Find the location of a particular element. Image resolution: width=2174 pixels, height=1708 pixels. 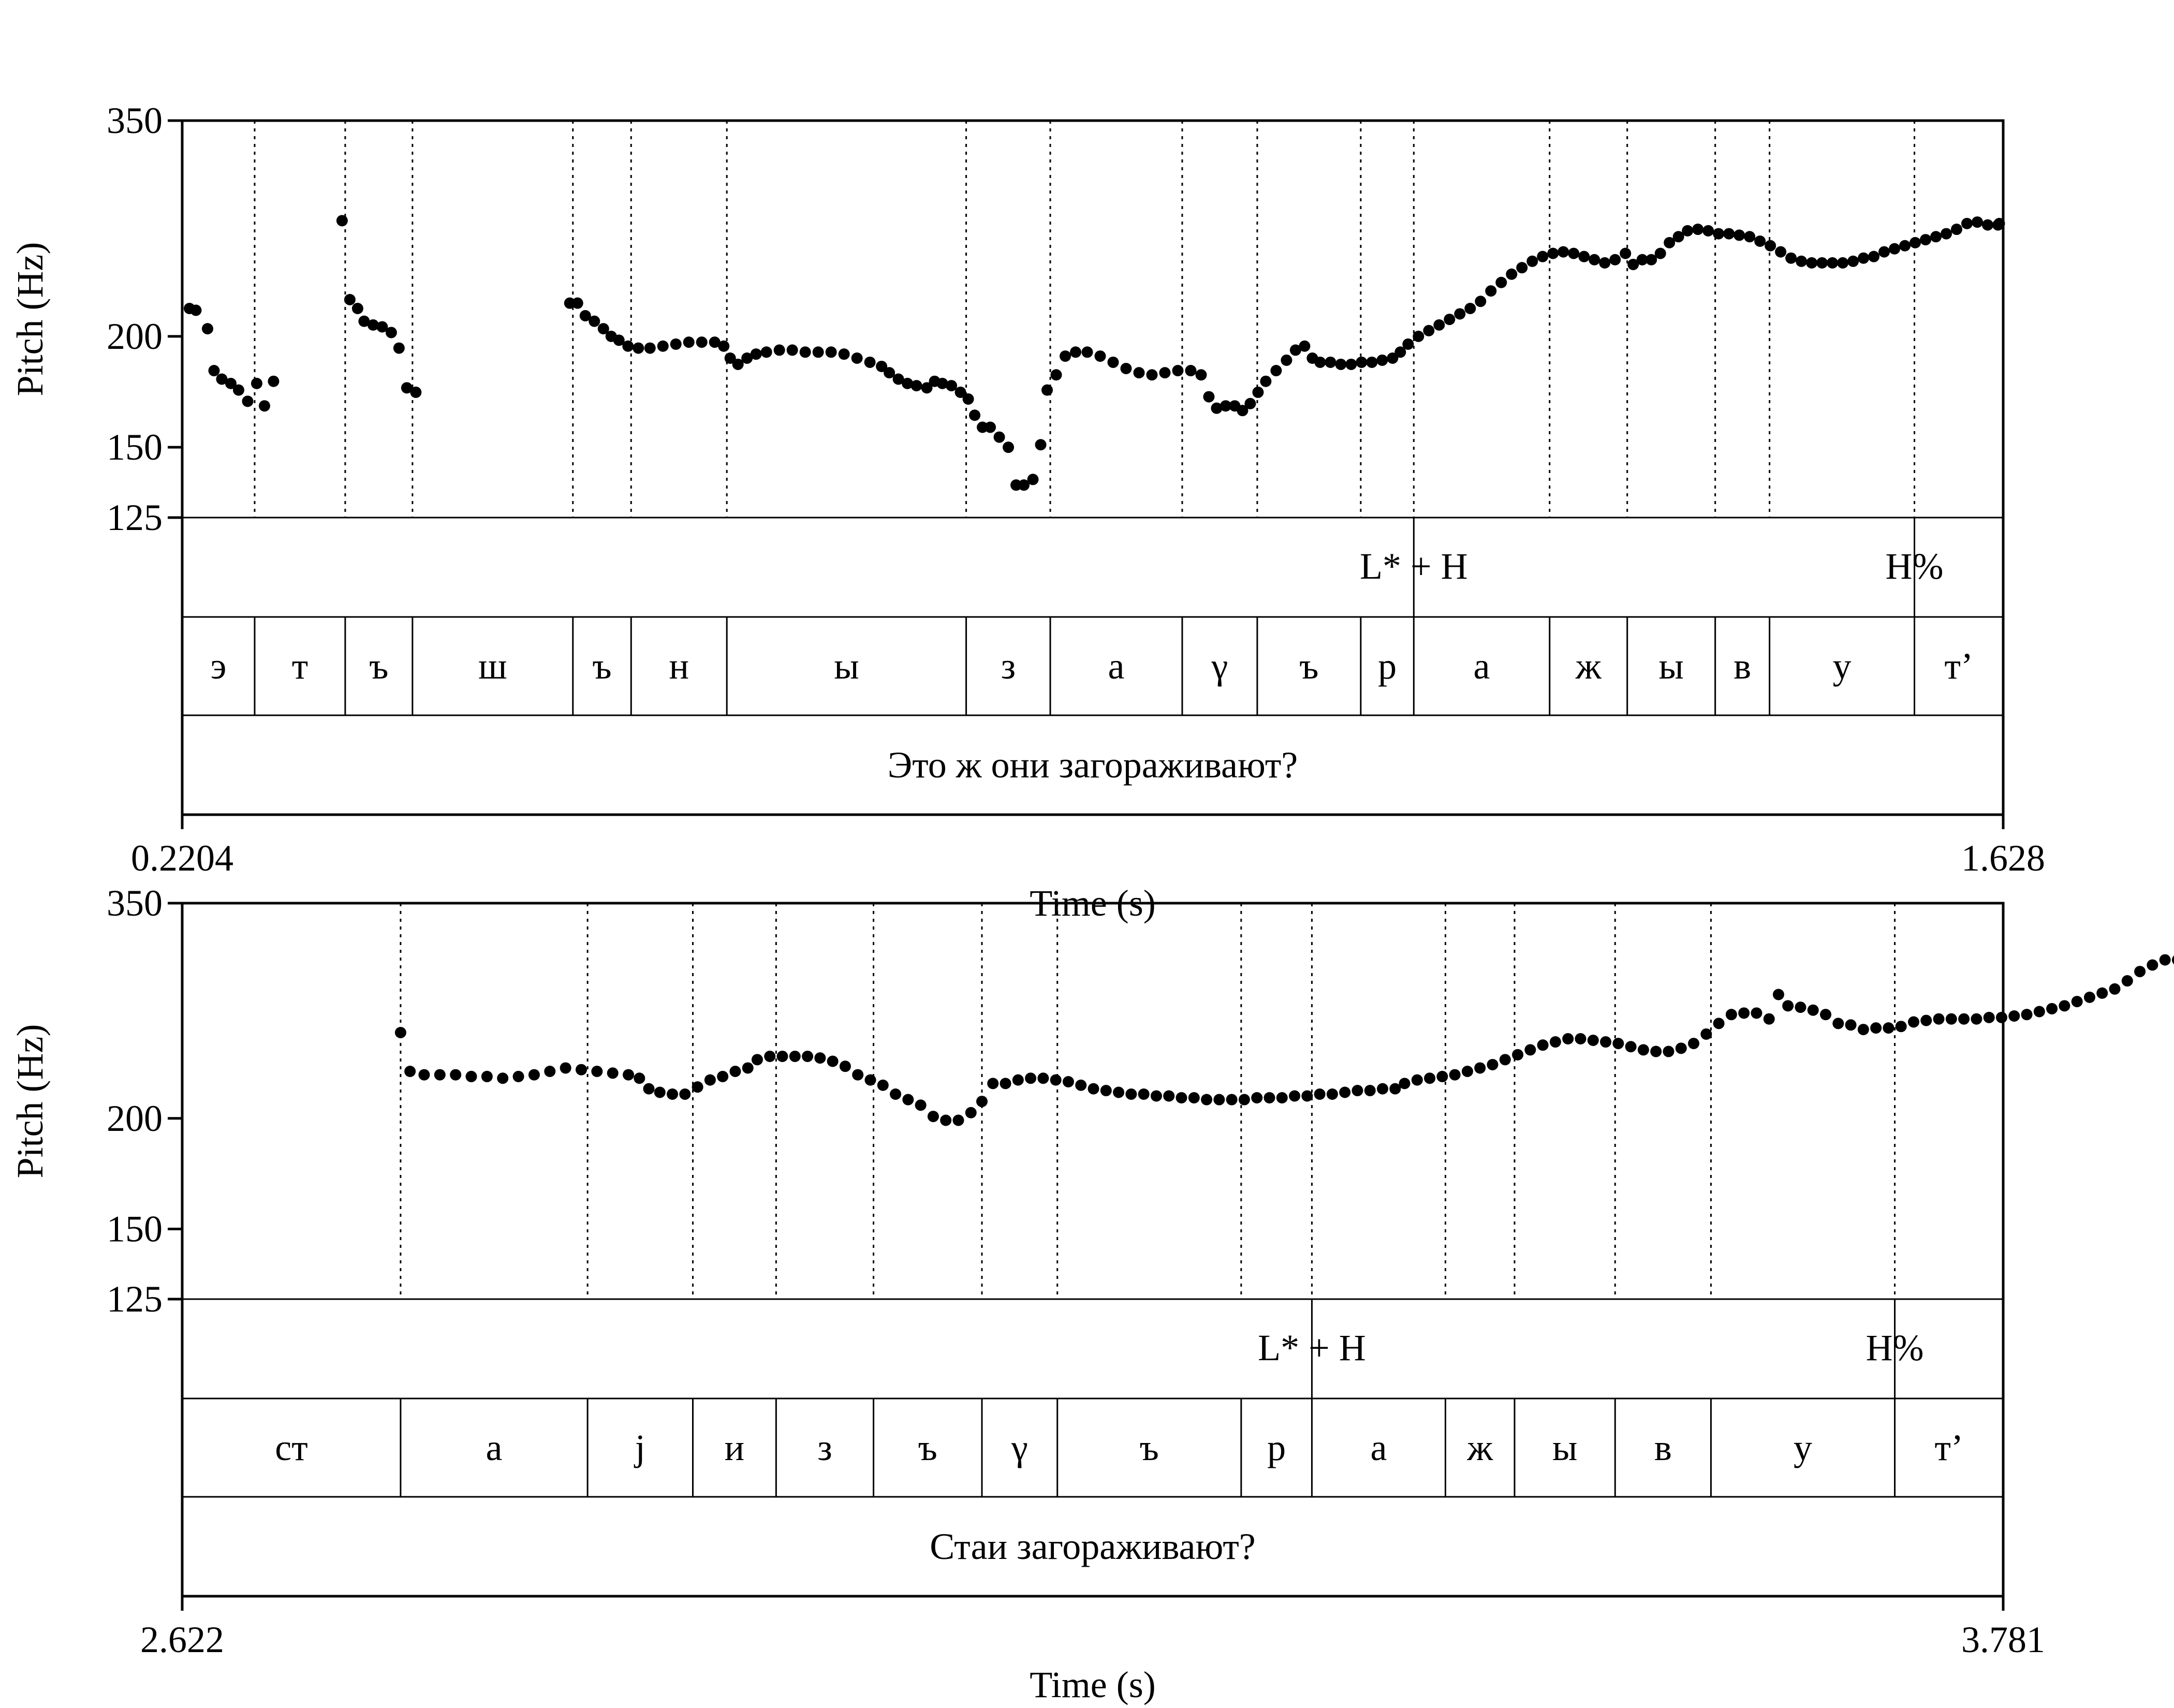

segment-label: ы is located at coordinates (1565, 1447).